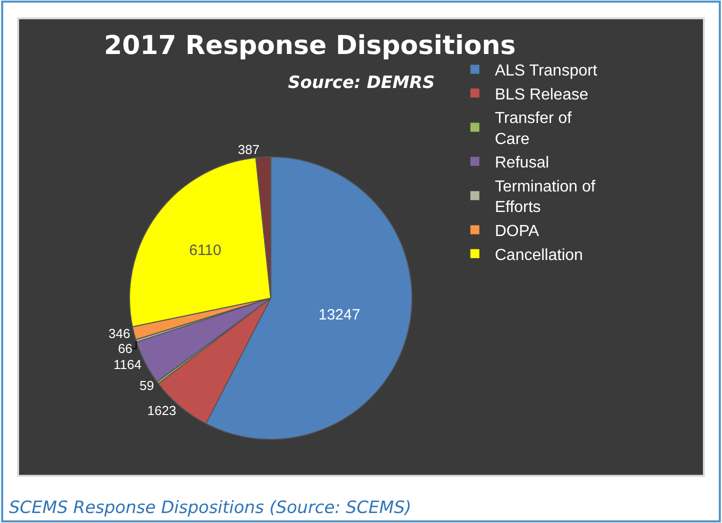 This screenshot has width=722, height=523. I want to click on data-label: 346, so click(119, 334).